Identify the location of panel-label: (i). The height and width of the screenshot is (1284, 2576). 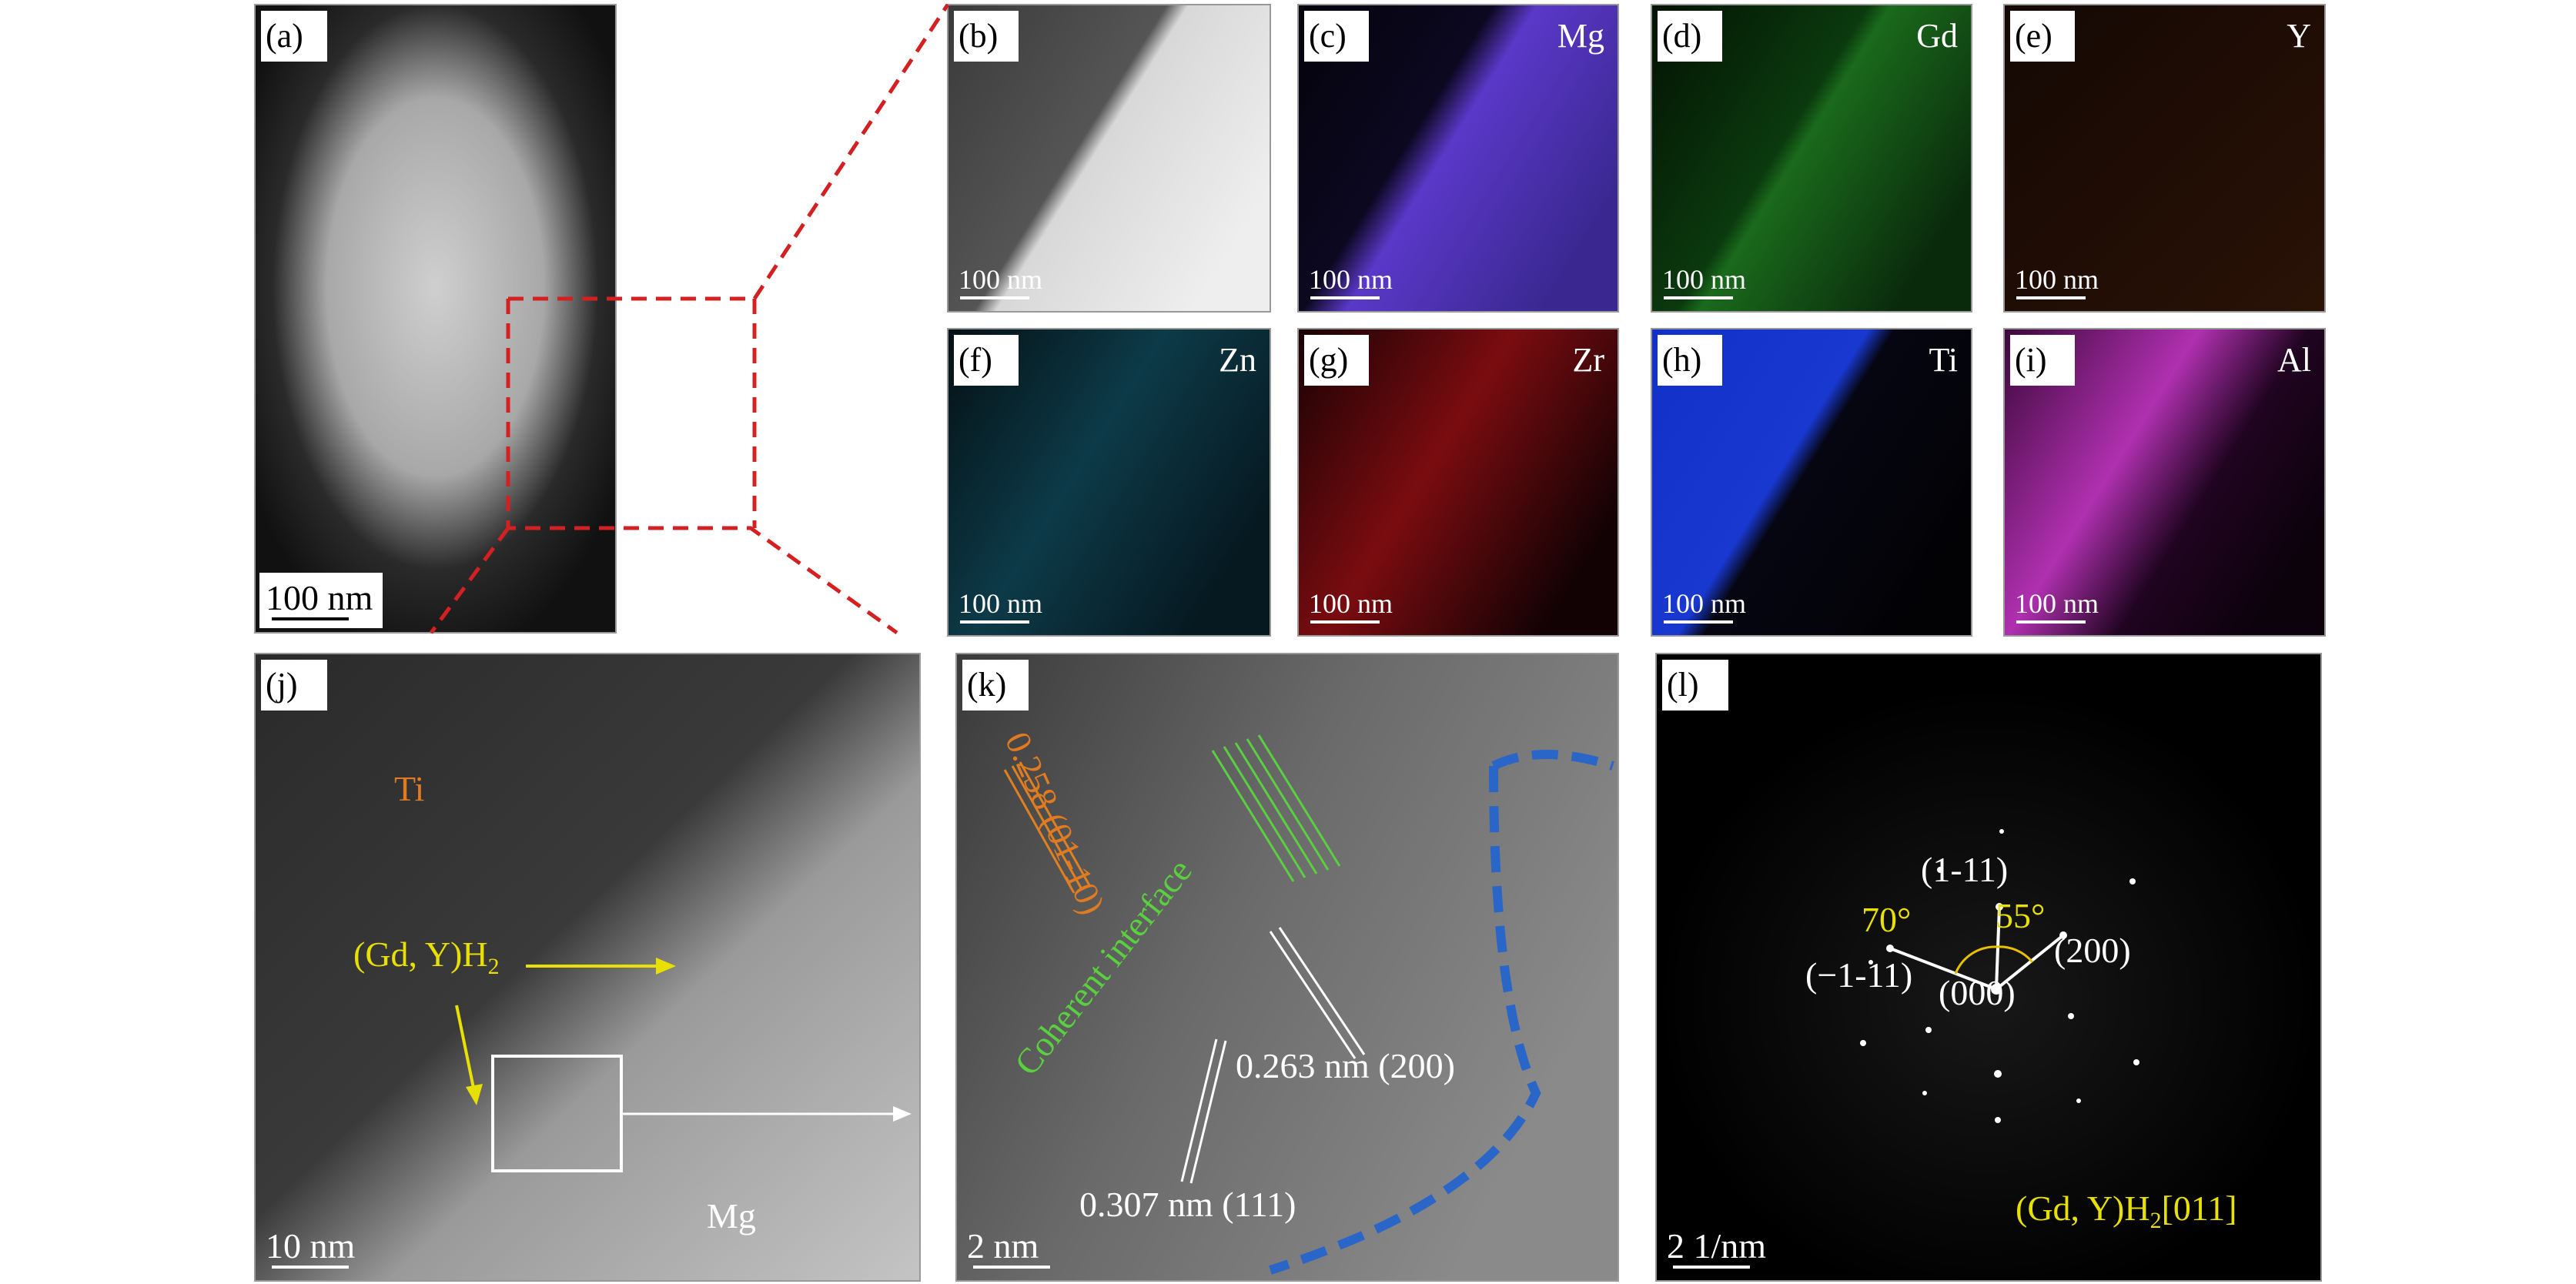
(2031, 360).